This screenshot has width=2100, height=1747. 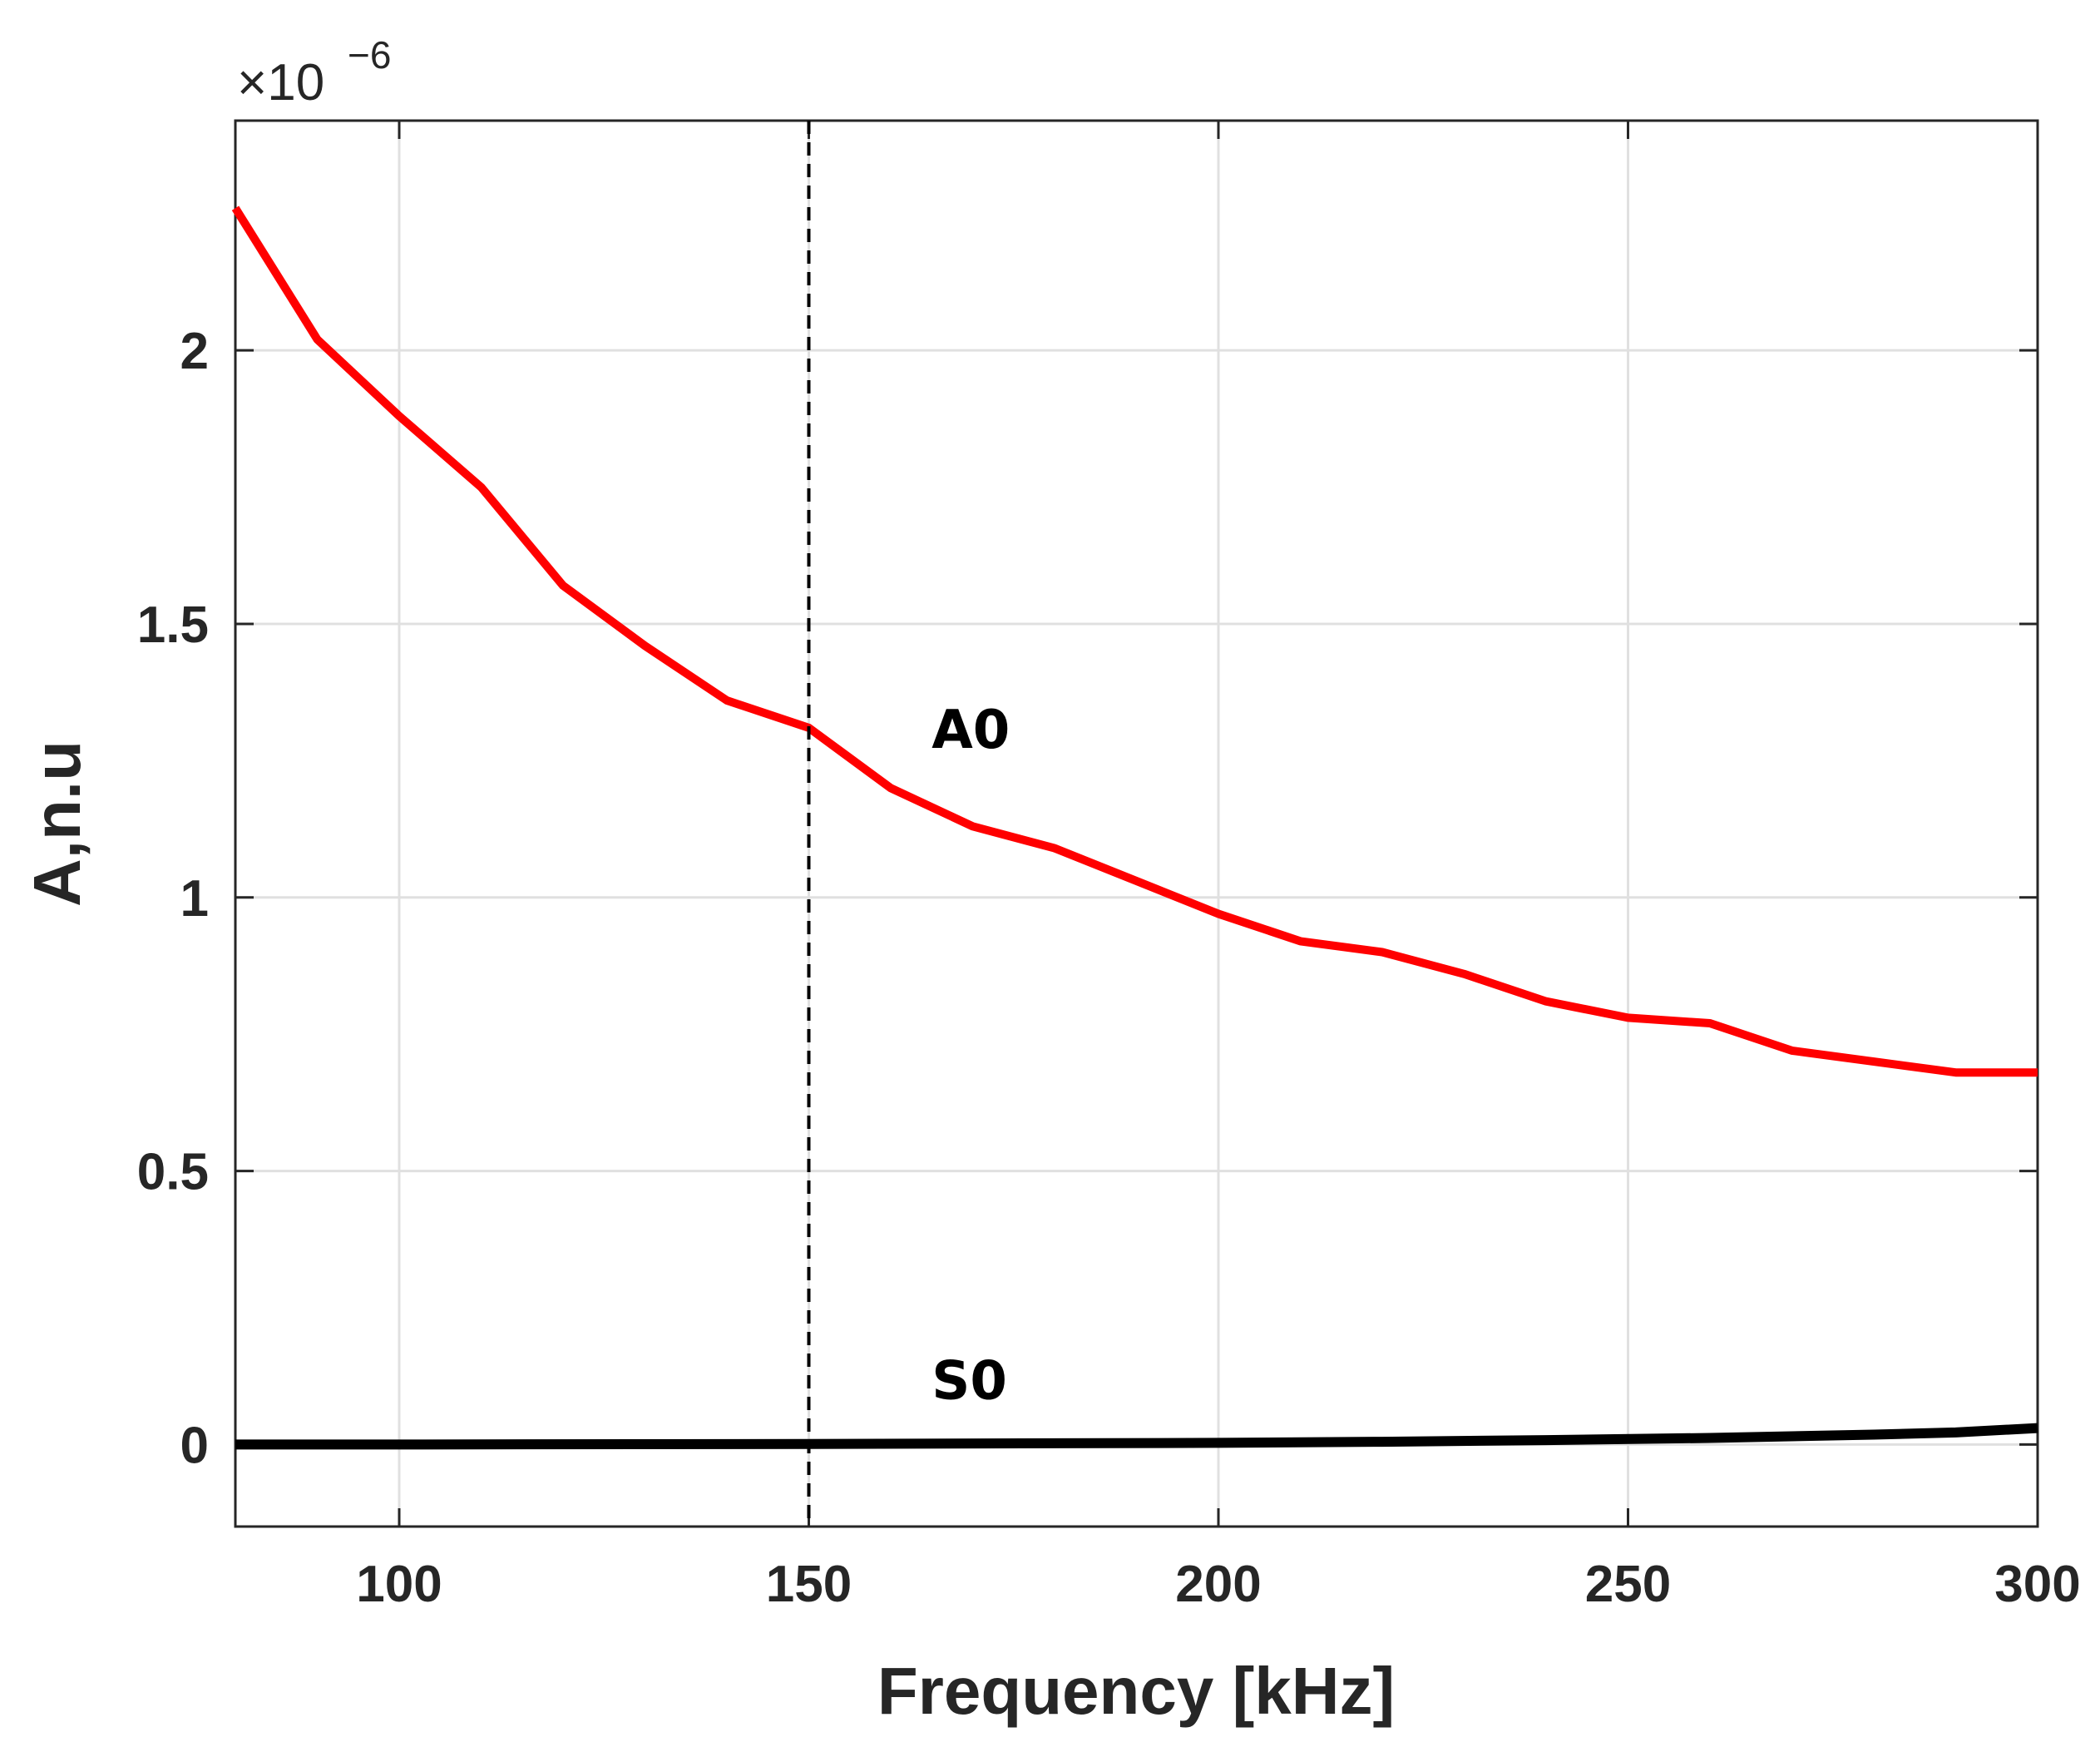 I want to click on x-tick-label: 300, so click(x=2037, y=1584).